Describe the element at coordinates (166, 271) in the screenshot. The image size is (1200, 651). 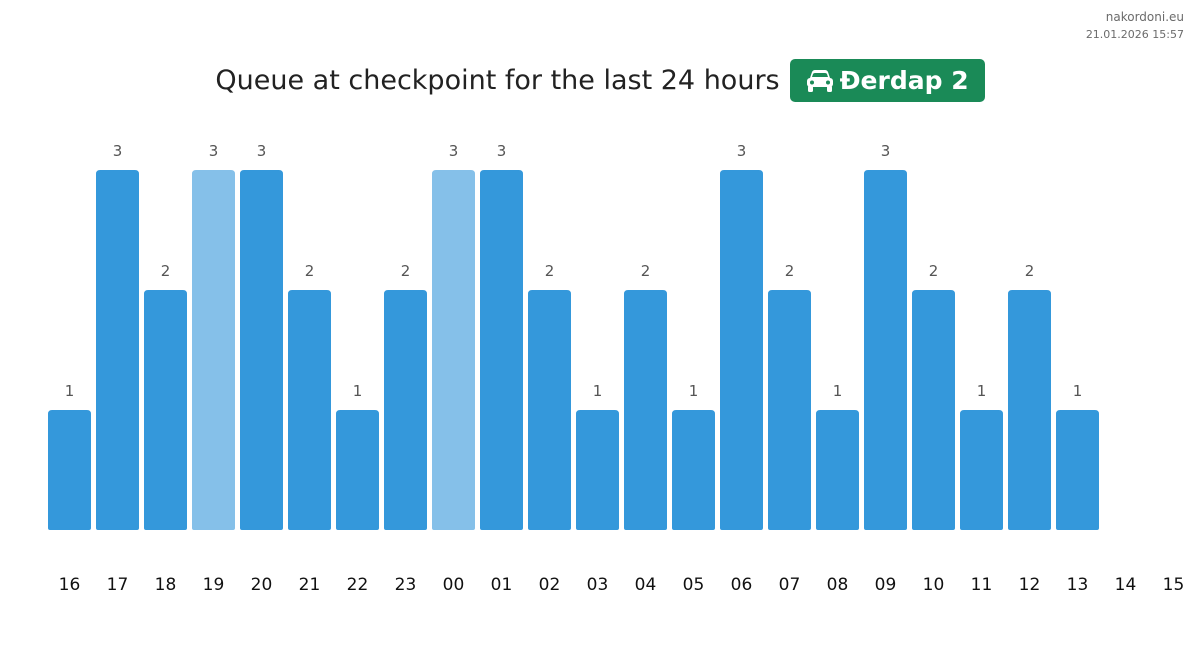
I see `data-label-18: 2` at that location.